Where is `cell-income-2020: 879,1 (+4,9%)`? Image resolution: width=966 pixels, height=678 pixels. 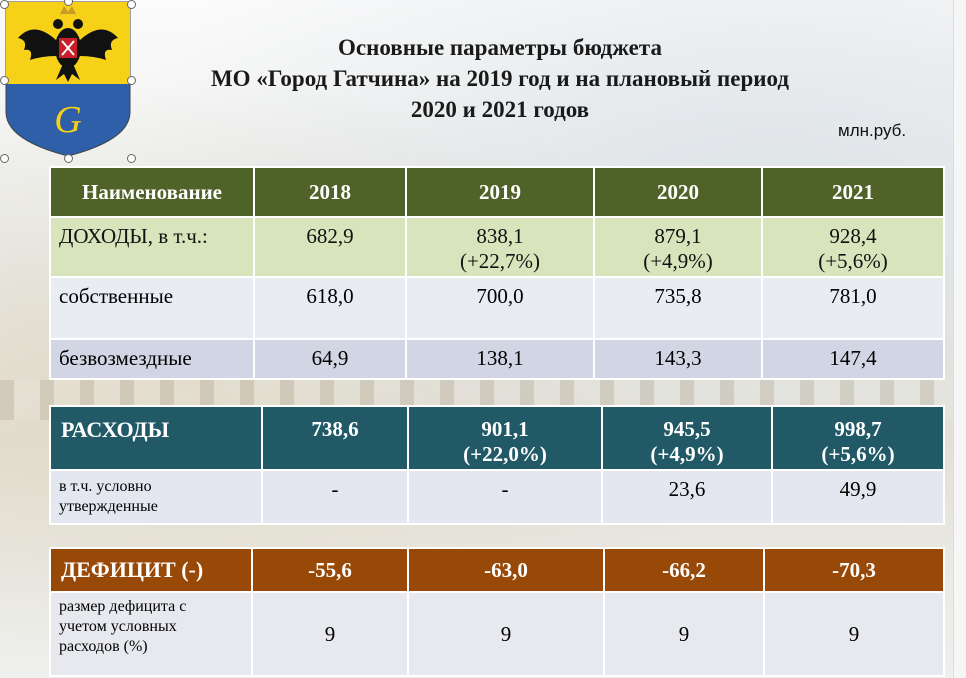
cell-income-2020: 879,1 (+4,9%) is located at coordinates (678, 247).